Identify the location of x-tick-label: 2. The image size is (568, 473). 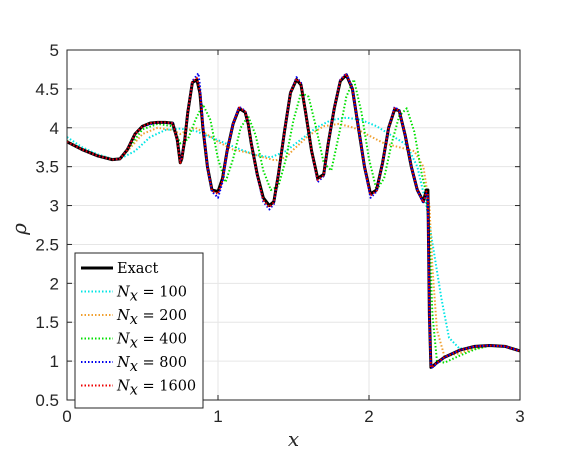
(368, 416).